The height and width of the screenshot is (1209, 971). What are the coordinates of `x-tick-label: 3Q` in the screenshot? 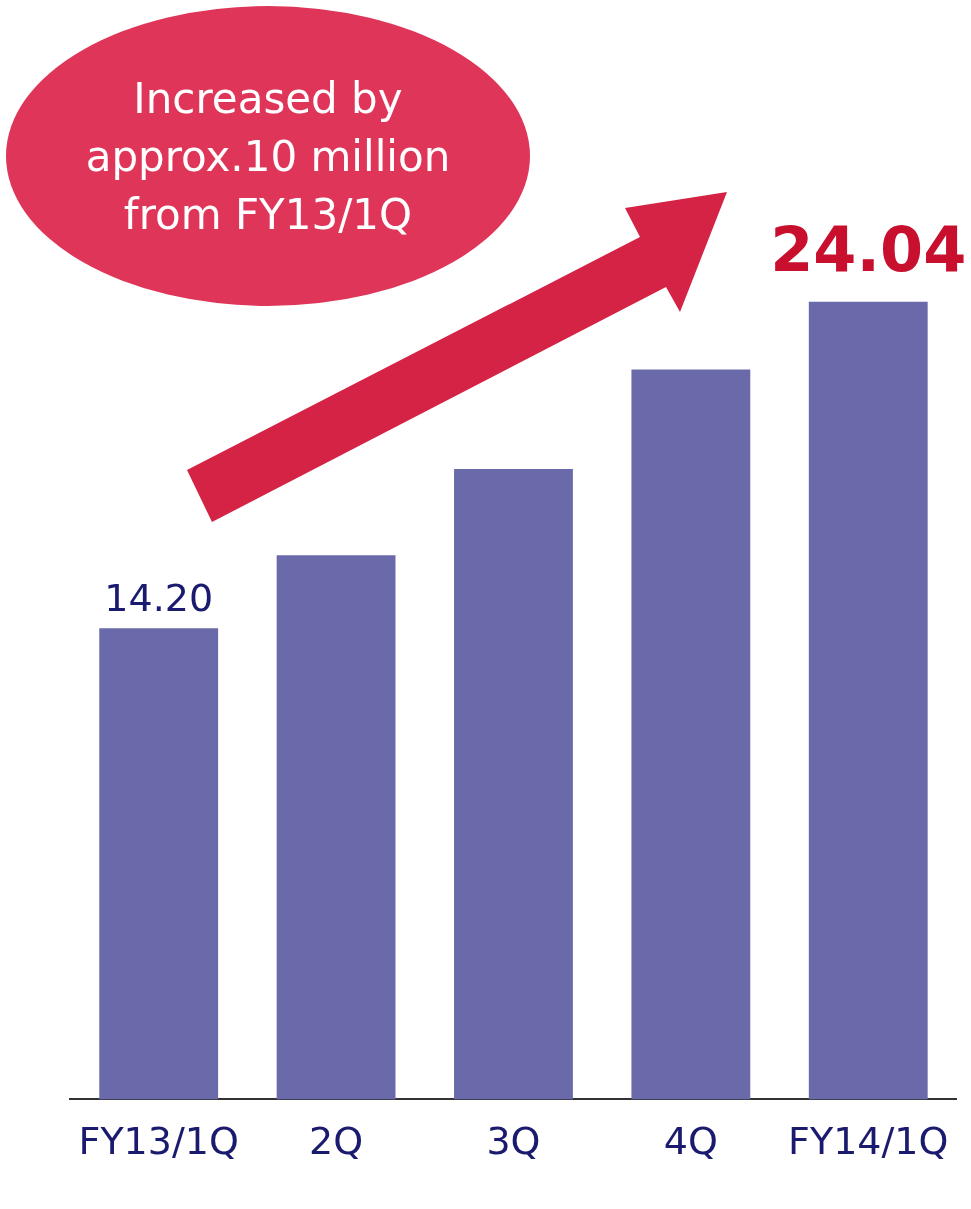 It's located at (513, 1141).